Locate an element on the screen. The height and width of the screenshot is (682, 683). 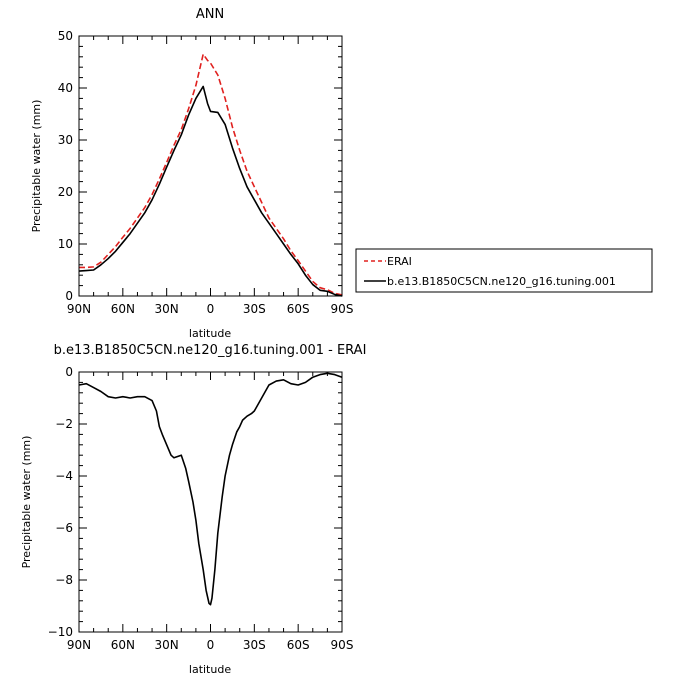
legend-label-model: b.e13.B1850C5CN.ne120_g16.tuning.001 is located at coordinates (501, 281).